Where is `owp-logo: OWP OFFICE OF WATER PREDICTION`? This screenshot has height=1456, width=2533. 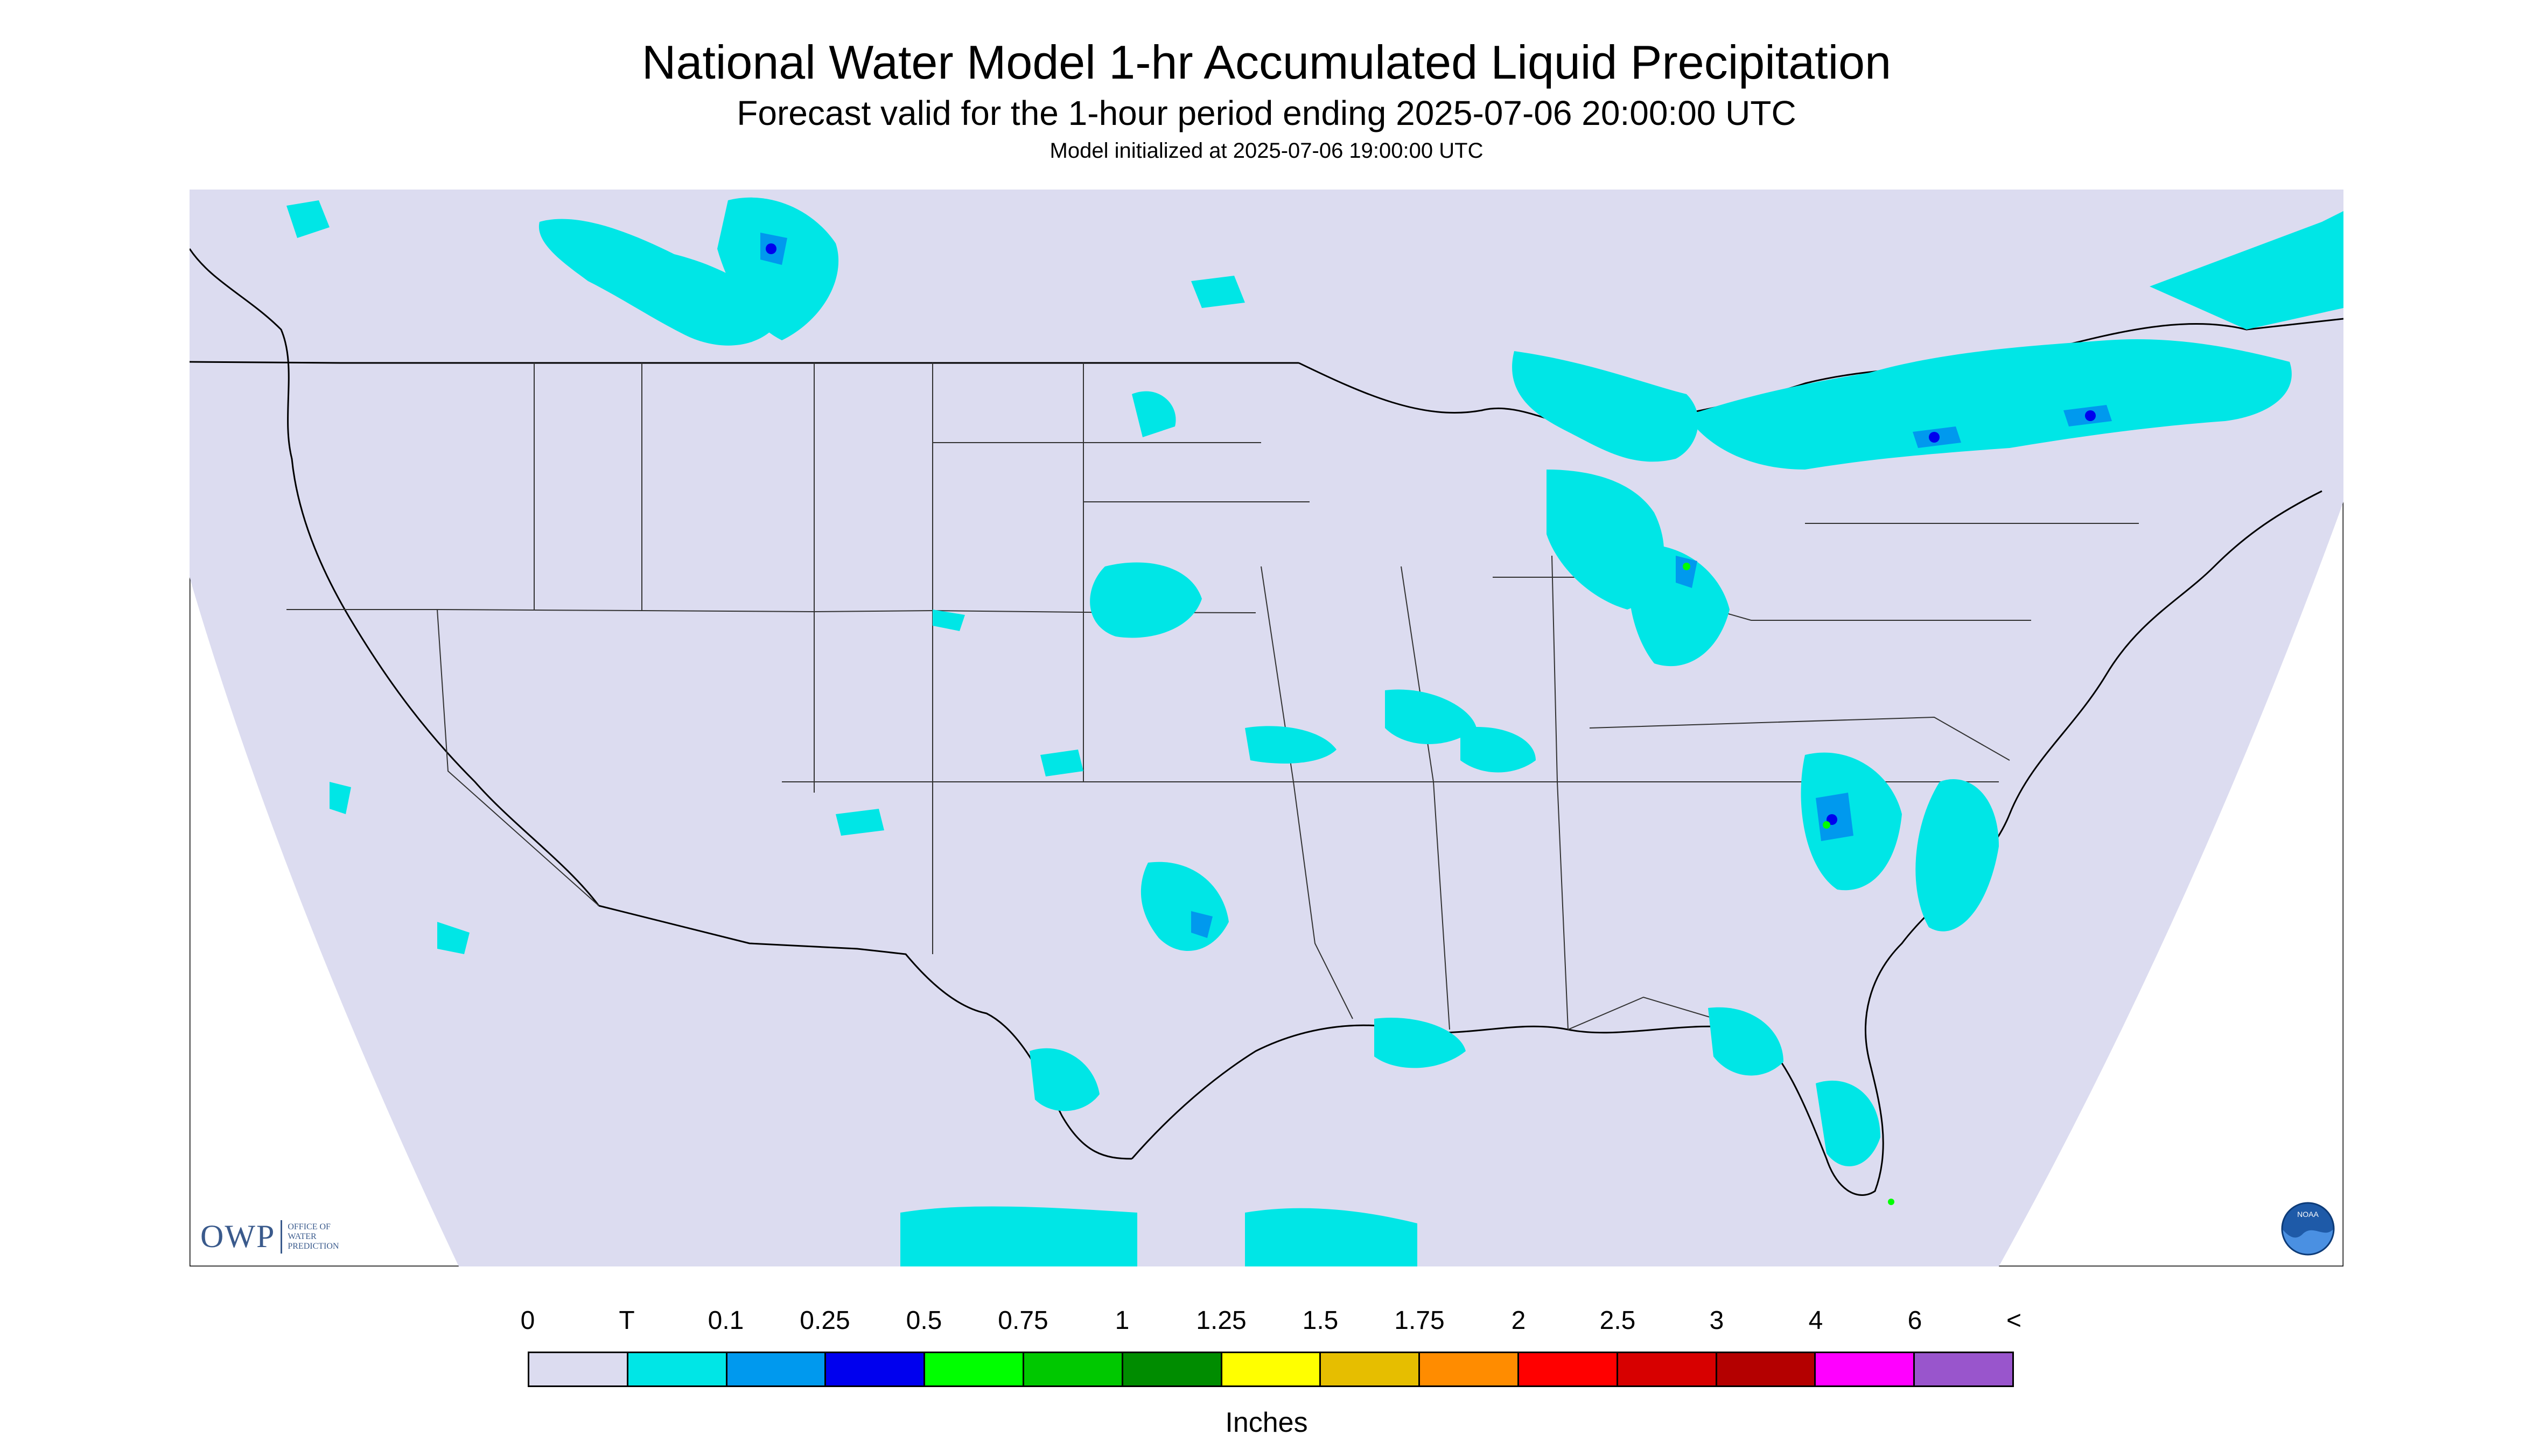 owp-logo: OWP OFFICE OF WATER PREDICTION is located at coordinates (269, 1236).